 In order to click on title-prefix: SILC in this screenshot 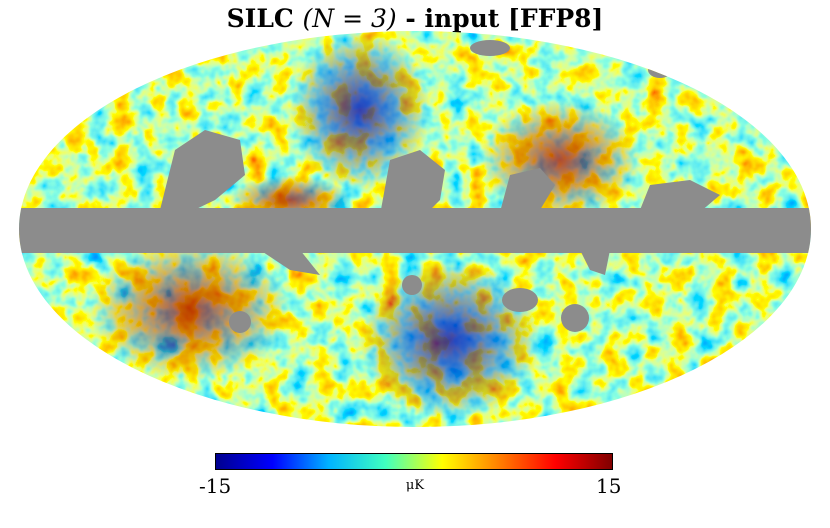, I will do `click(264, 18)`.